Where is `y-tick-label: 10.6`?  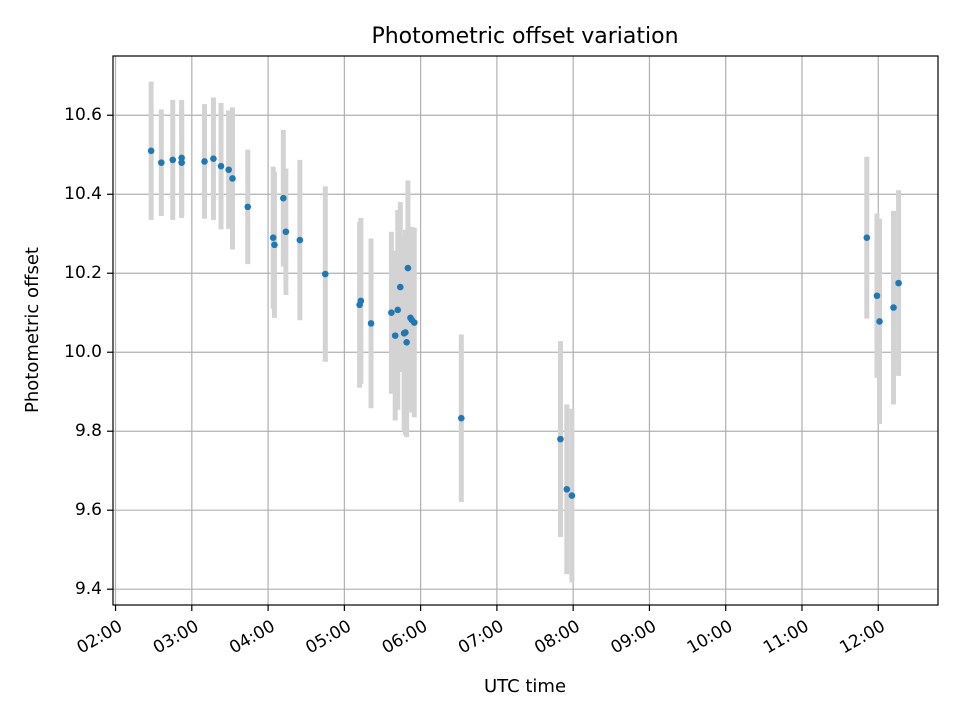 y-tick-label: 10.6 is located at coordinates (83, 115).